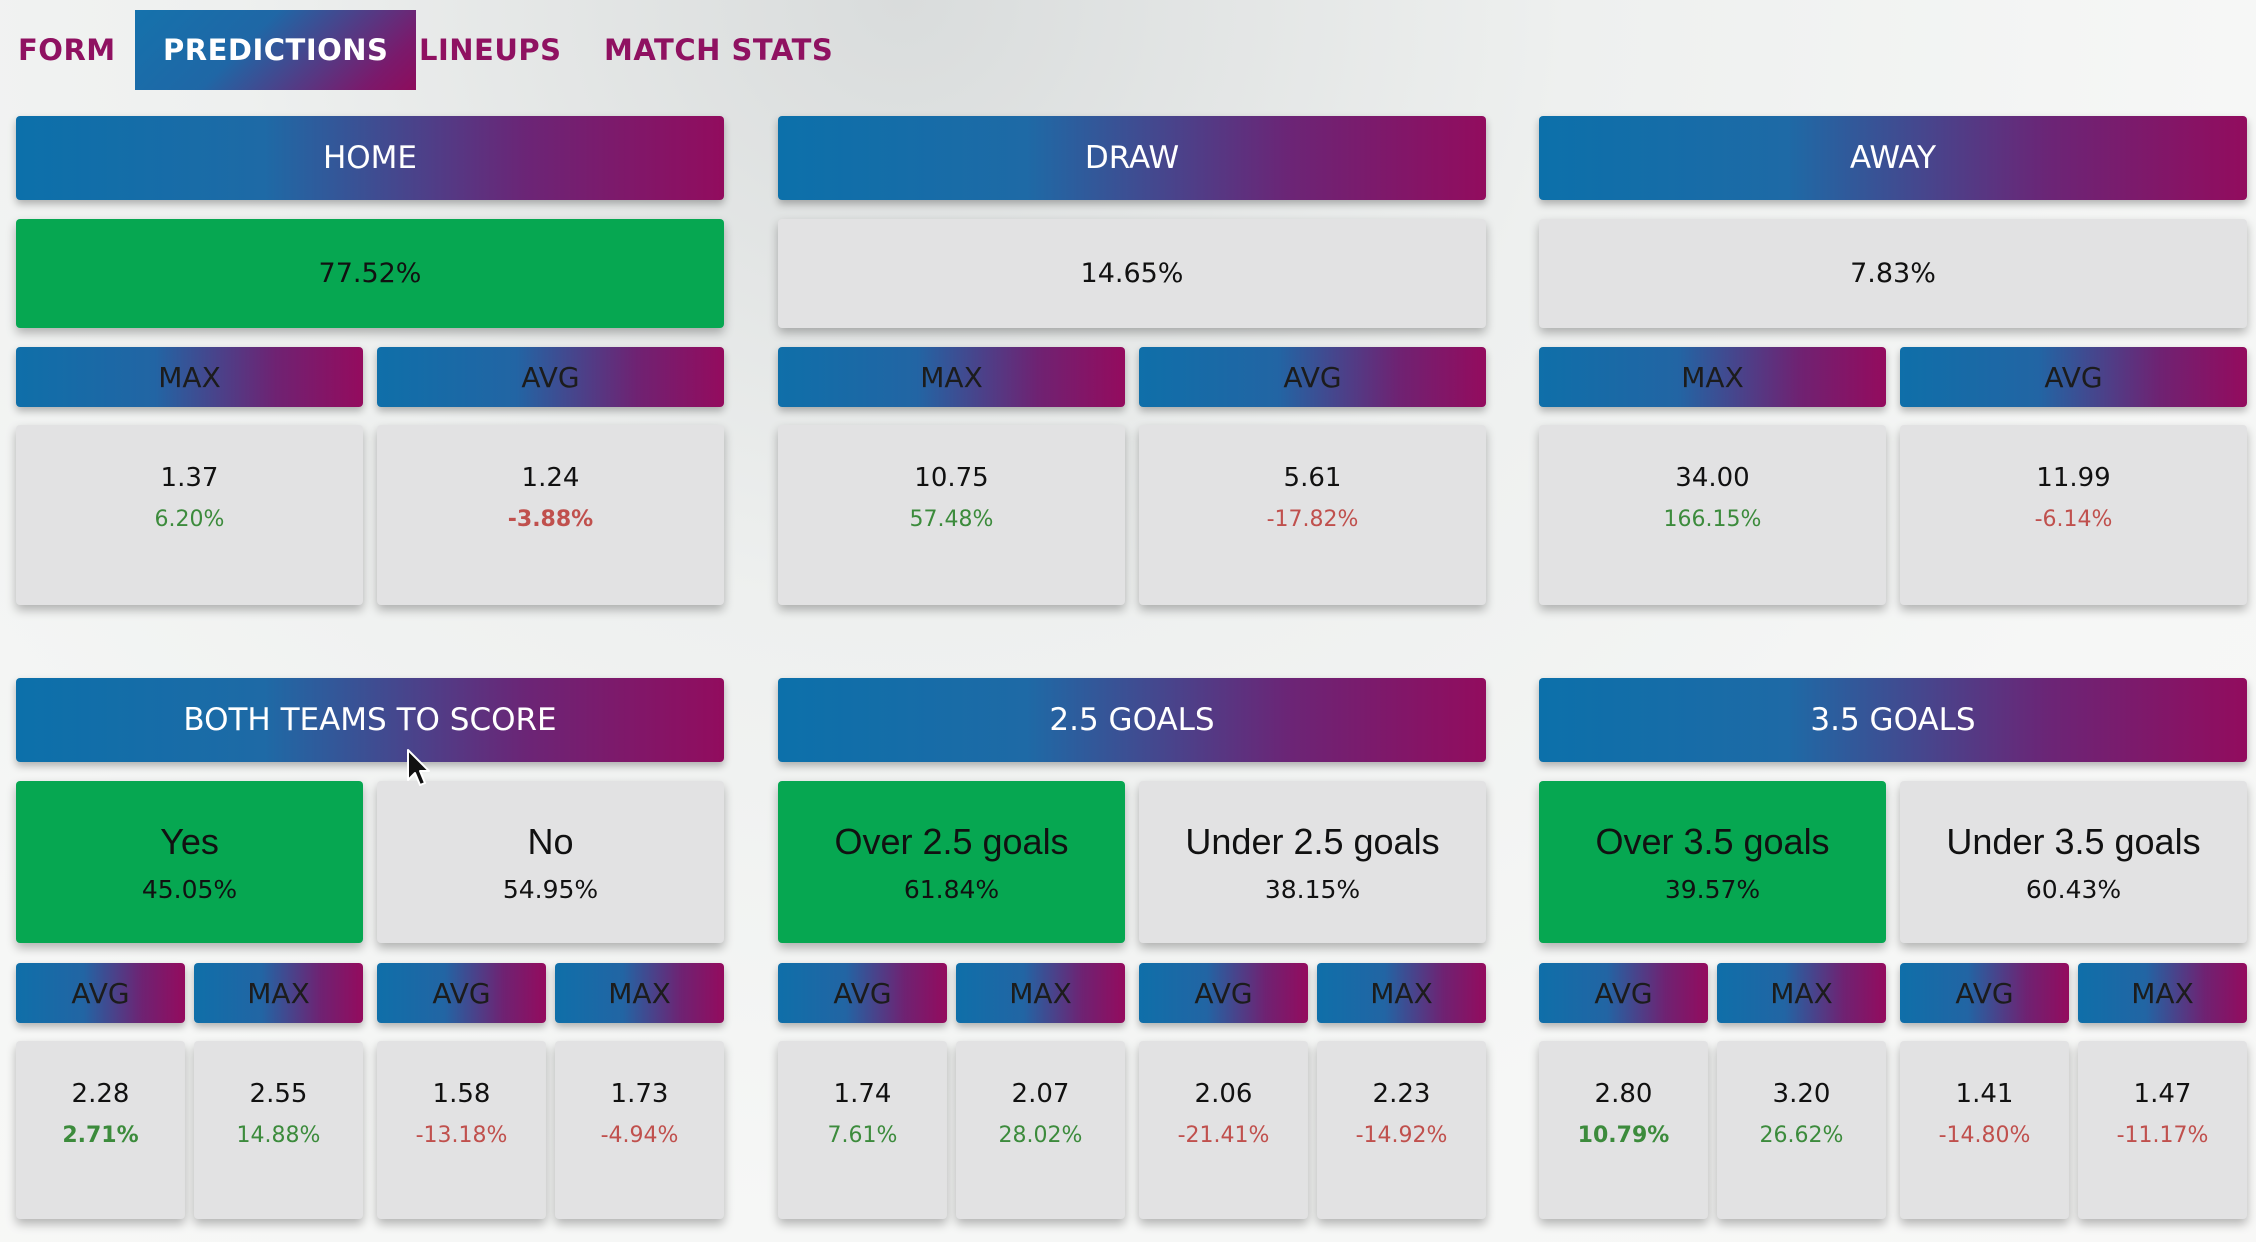 This screenshot has width=2256, height=1242. Describe the element at coordinates (1223, 1094) in the screenshot. I see `goals25-under-avg-odds: 2.06` at that location.